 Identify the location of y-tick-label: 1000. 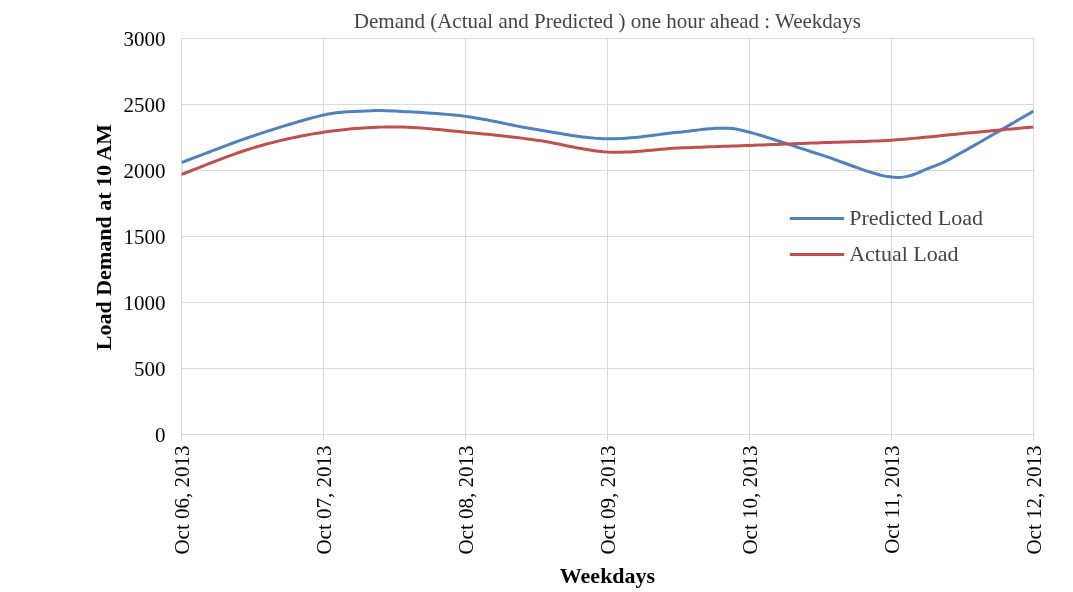
(144, 302).